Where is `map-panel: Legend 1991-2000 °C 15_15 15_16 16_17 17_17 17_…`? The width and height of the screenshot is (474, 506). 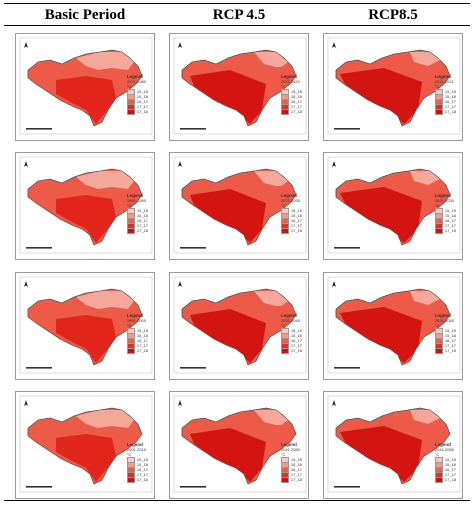
map-panel: Legend 1991-2000 °C 15_15 15_16 16_17 17_17 17_… is located at coordinates (85, 326).